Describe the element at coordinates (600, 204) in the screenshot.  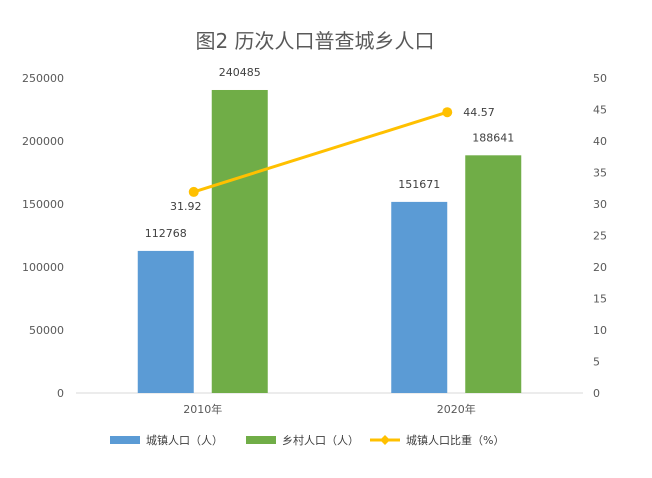
I see `right-axis-tick-label: 30` at that location.